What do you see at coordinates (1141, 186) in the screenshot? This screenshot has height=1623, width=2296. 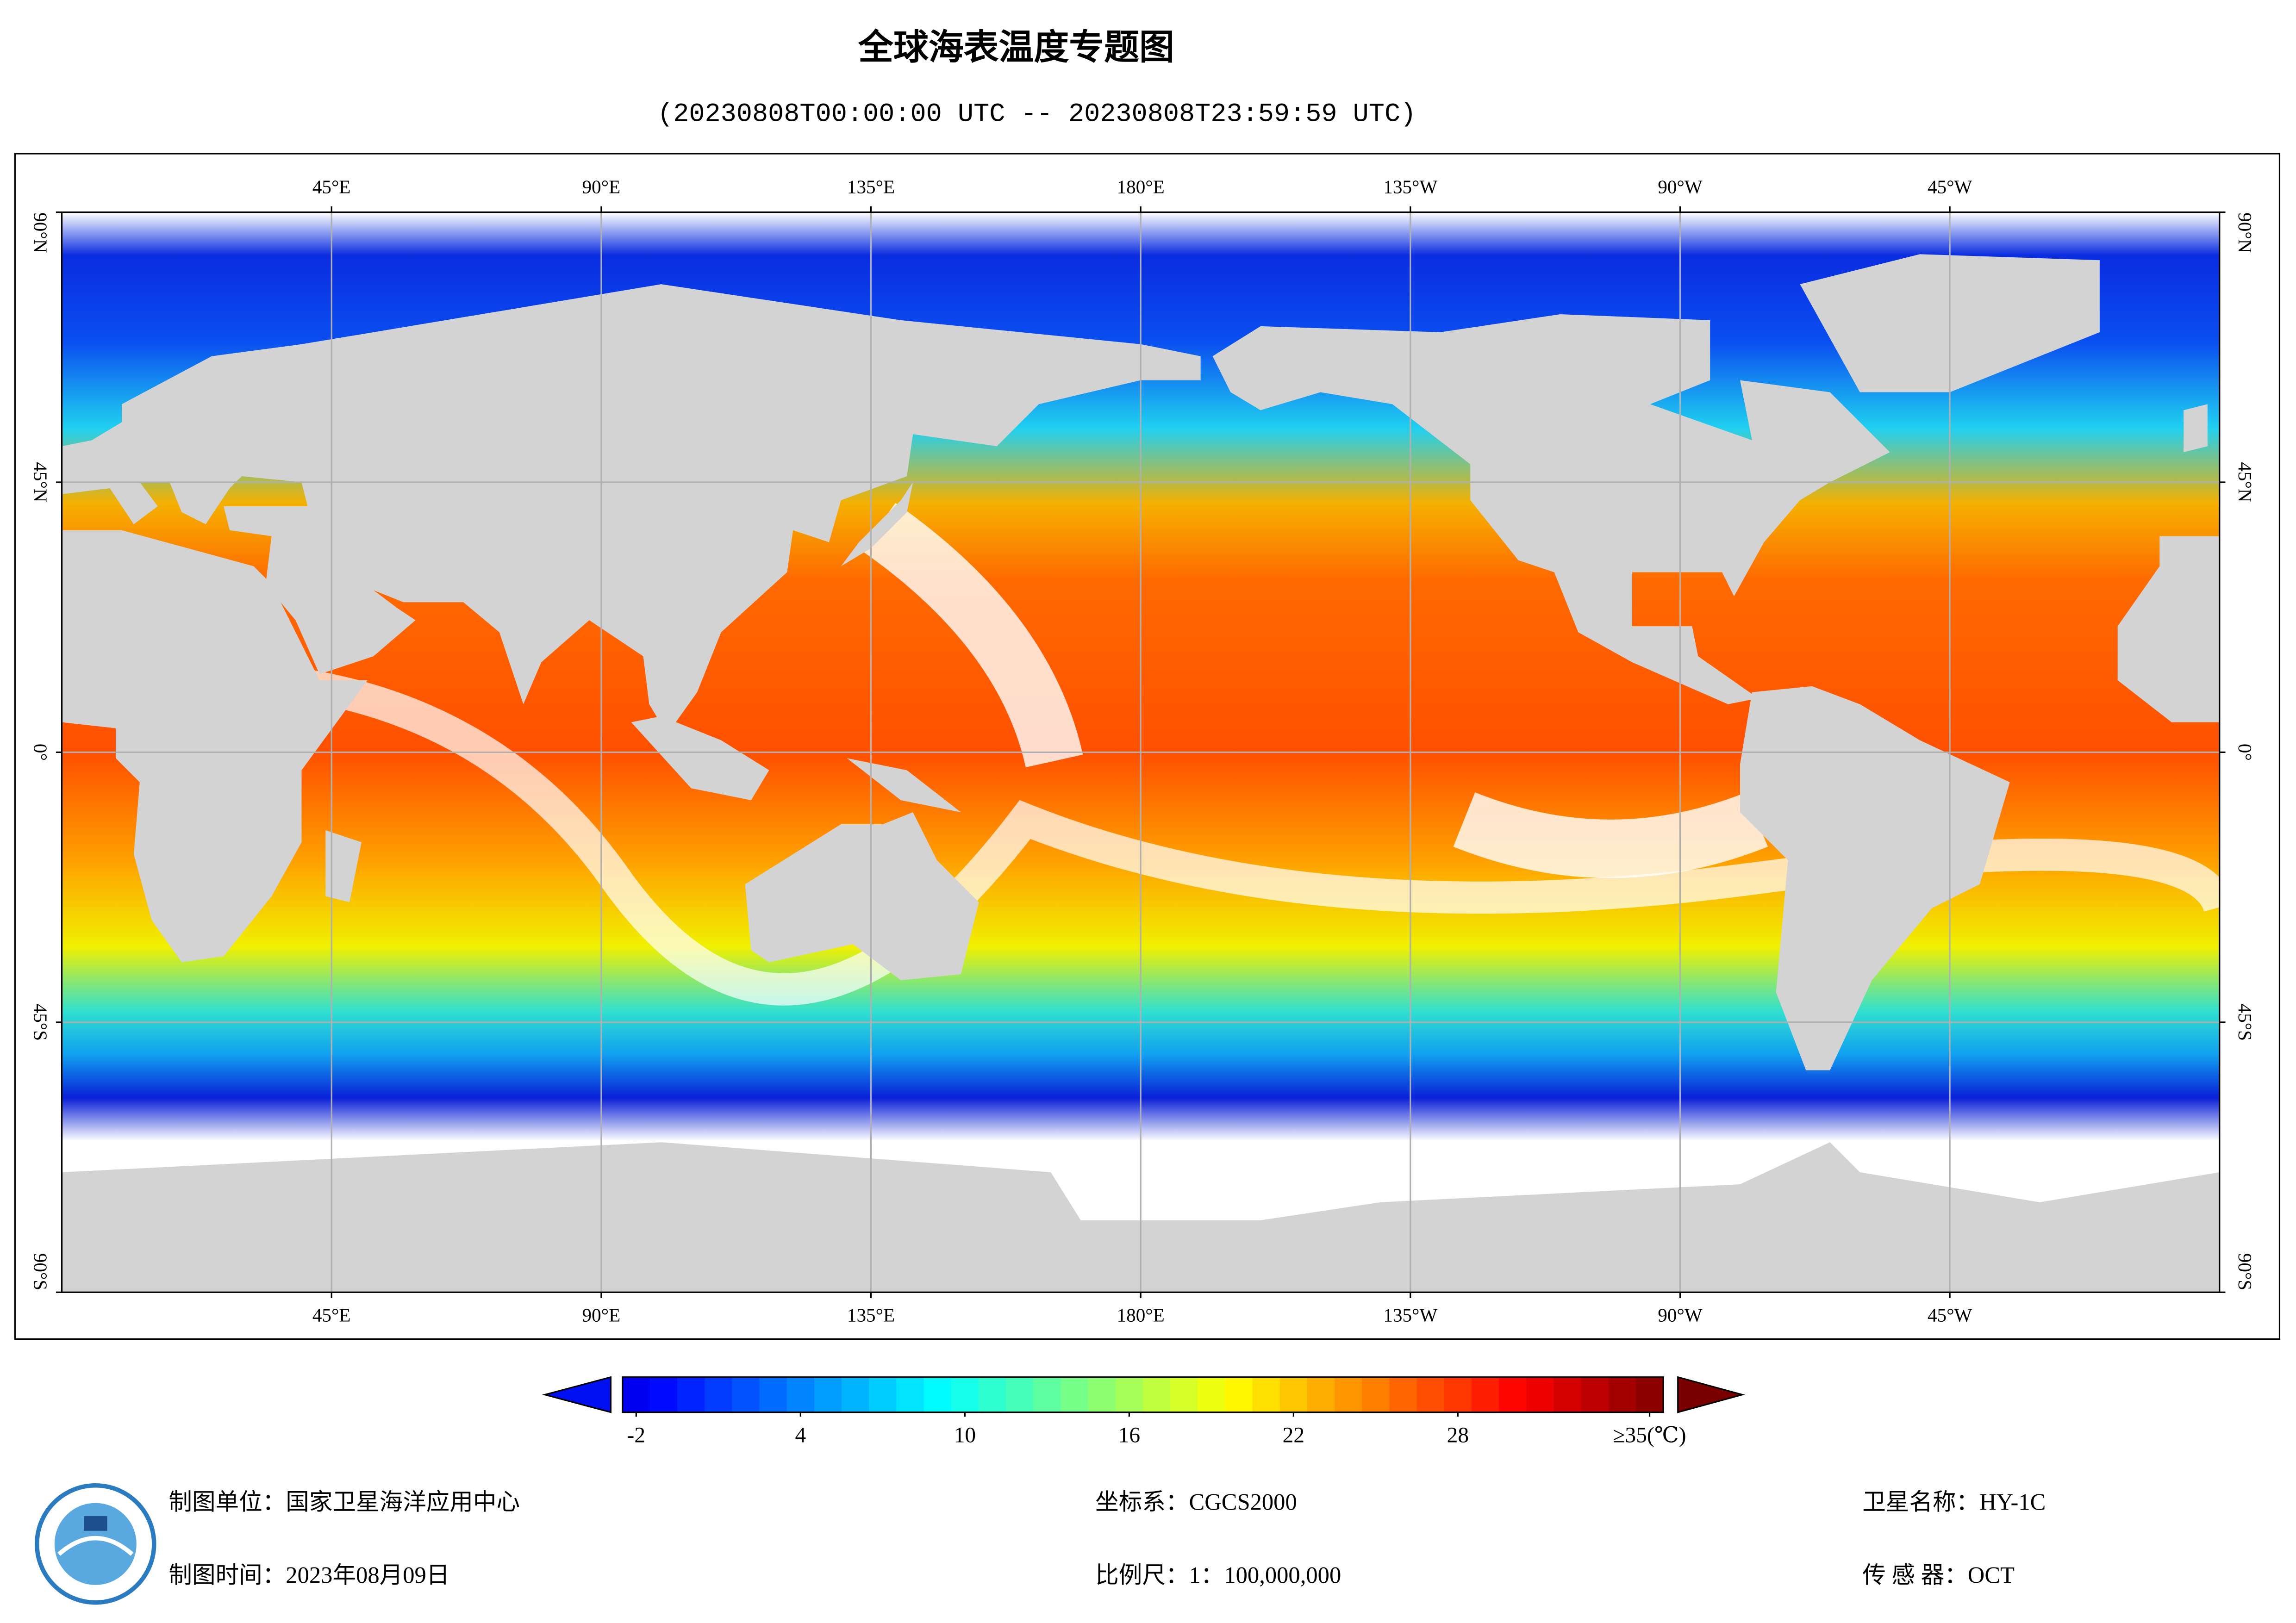 I see `lon-label-top: 180°E` at bounding box center [1141, 186].